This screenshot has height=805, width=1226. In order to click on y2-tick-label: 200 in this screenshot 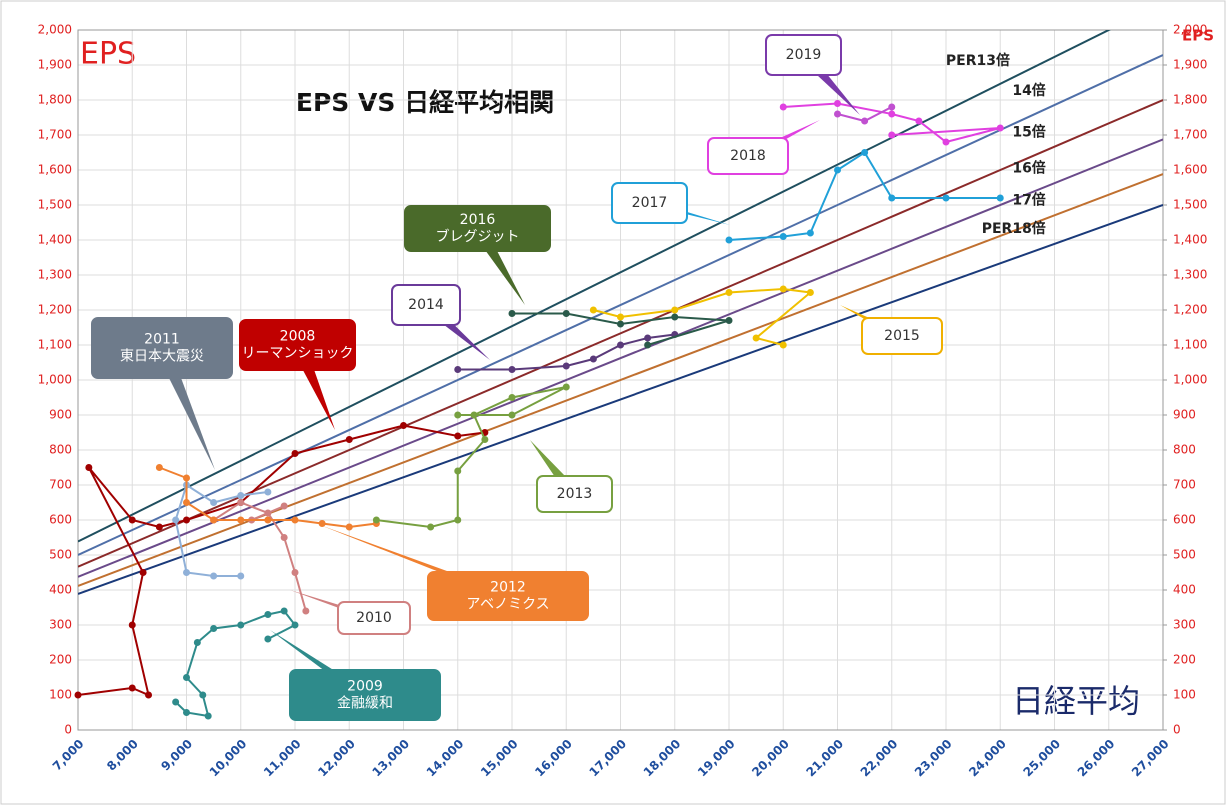, I will do `click(1184, 660)`.